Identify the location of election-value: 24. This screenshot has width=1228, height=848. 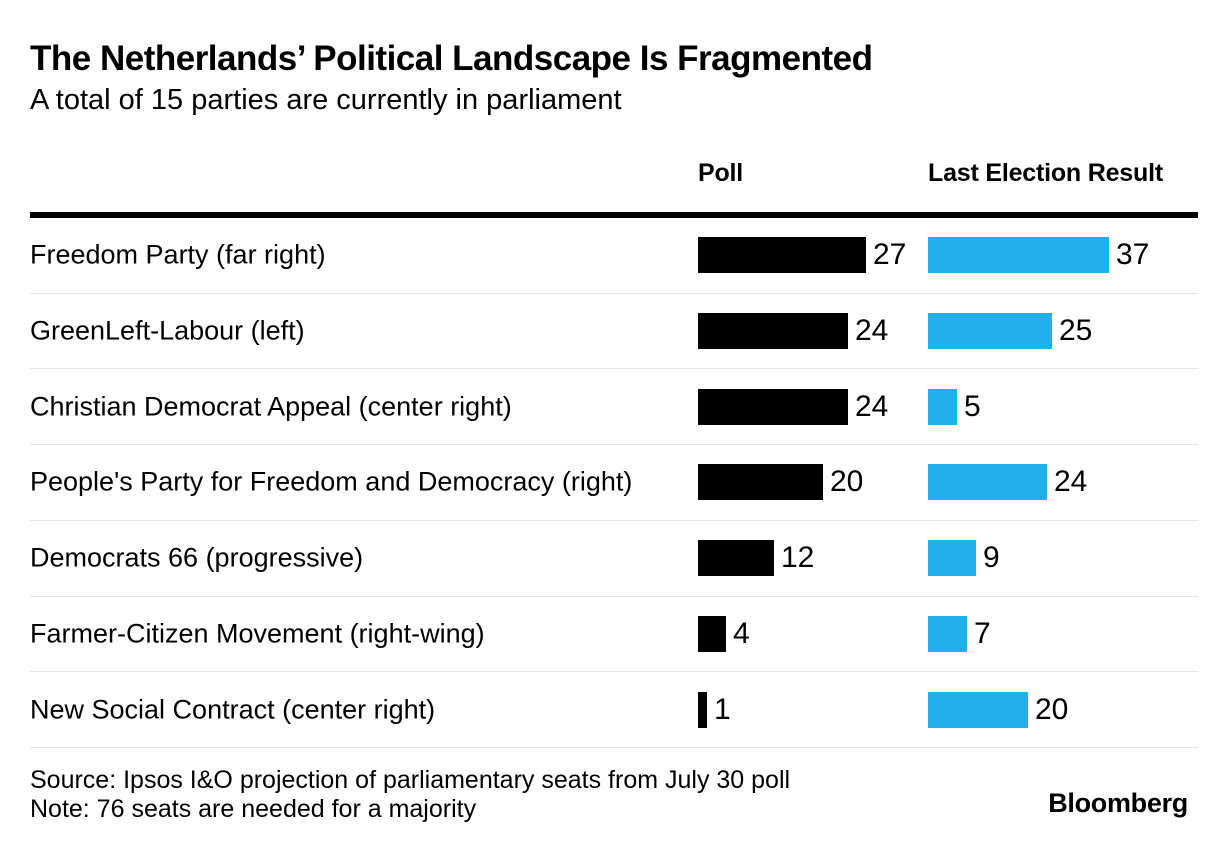
(1071, 482).